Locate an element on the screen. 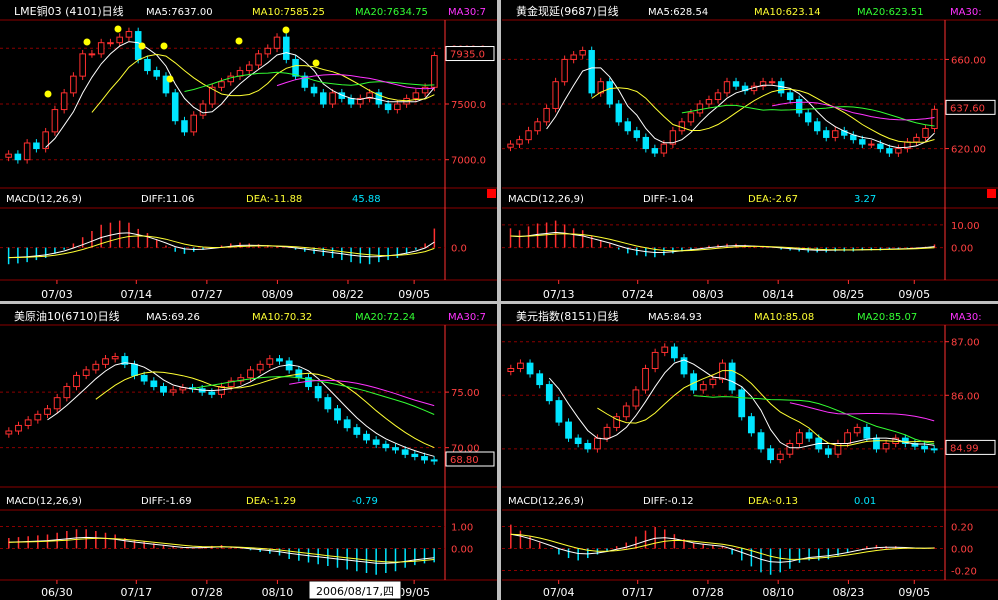  price-tick-label: 7500.0 is located at coordinates (468, 105).